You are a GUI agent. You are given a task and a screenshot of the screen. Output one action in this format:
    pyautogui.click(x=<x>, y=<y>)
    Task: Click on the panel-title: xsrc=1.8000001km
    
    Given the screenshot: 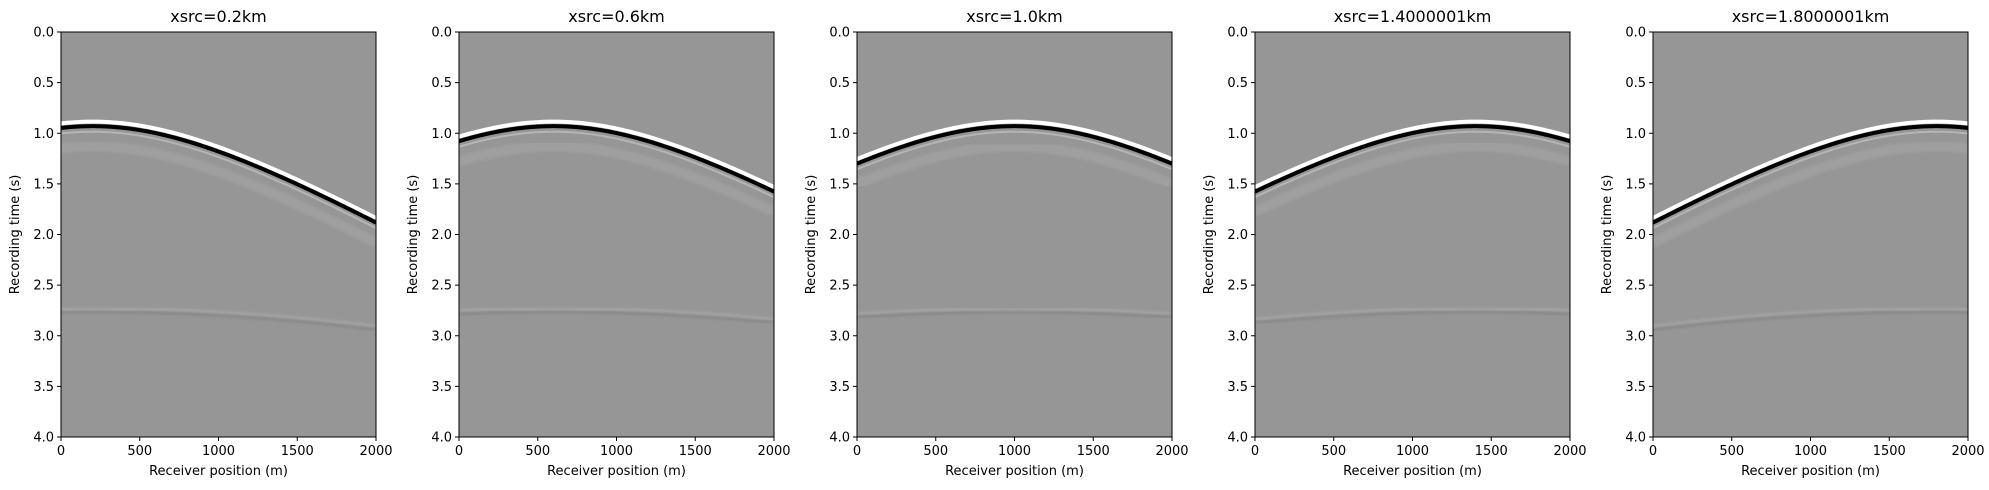 What is the action you would take?
    pyautogui.click(x=1811, y=16)
    